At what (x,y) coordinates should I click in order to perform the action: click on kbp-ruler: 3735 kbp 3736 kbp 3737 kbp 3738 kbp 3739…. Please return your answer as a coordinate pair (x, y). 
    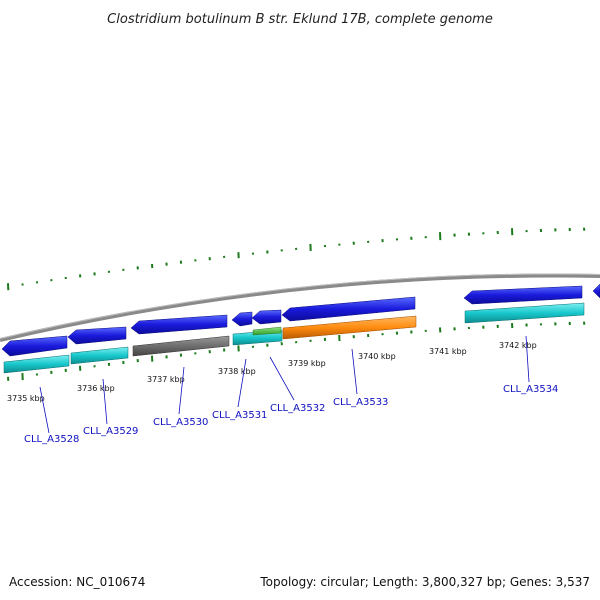
    Looking at the image, I should click on (272, 372).